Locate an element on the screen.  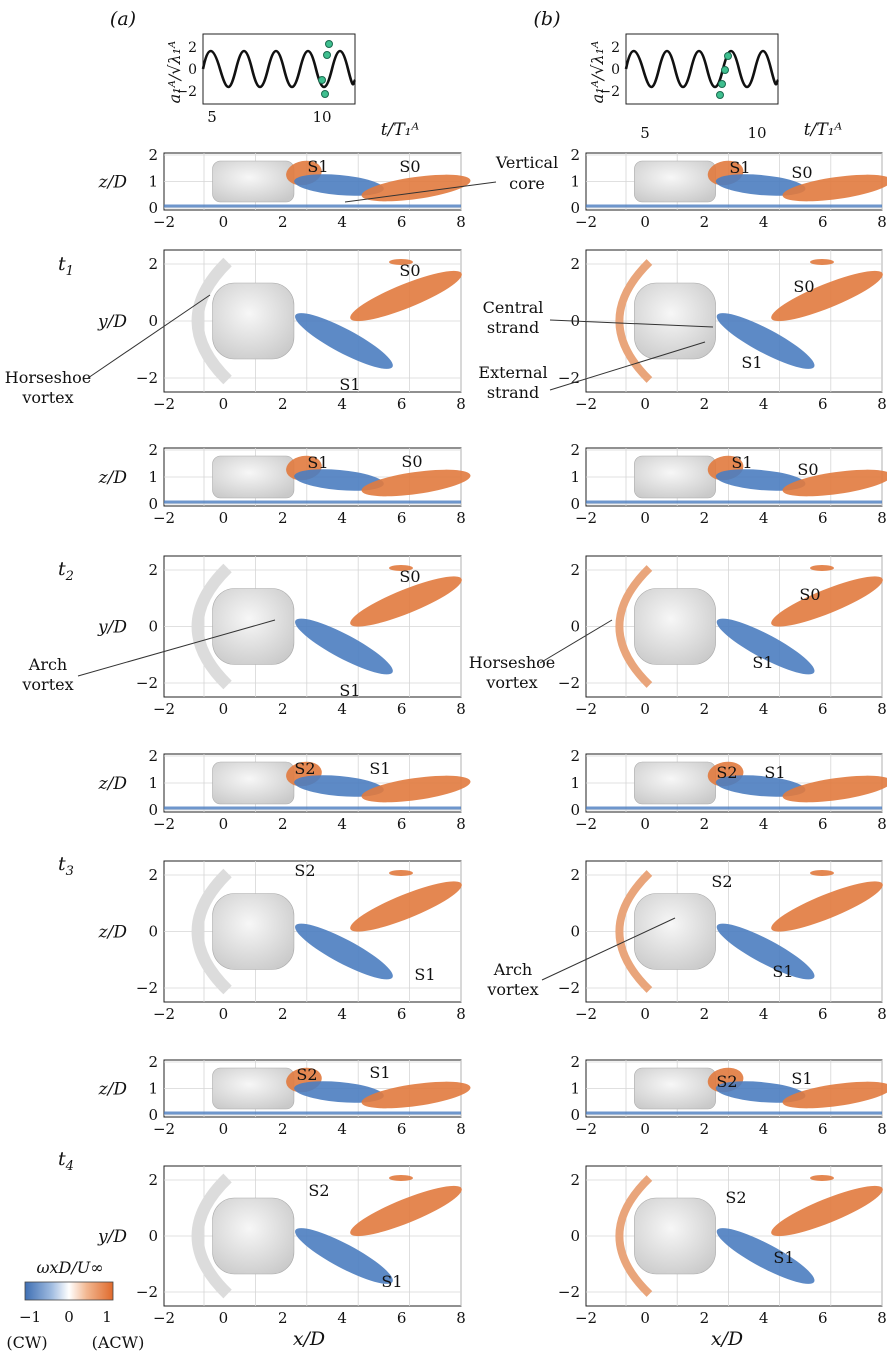
trace-xtick: 10 is located at coordinates (756, 133).